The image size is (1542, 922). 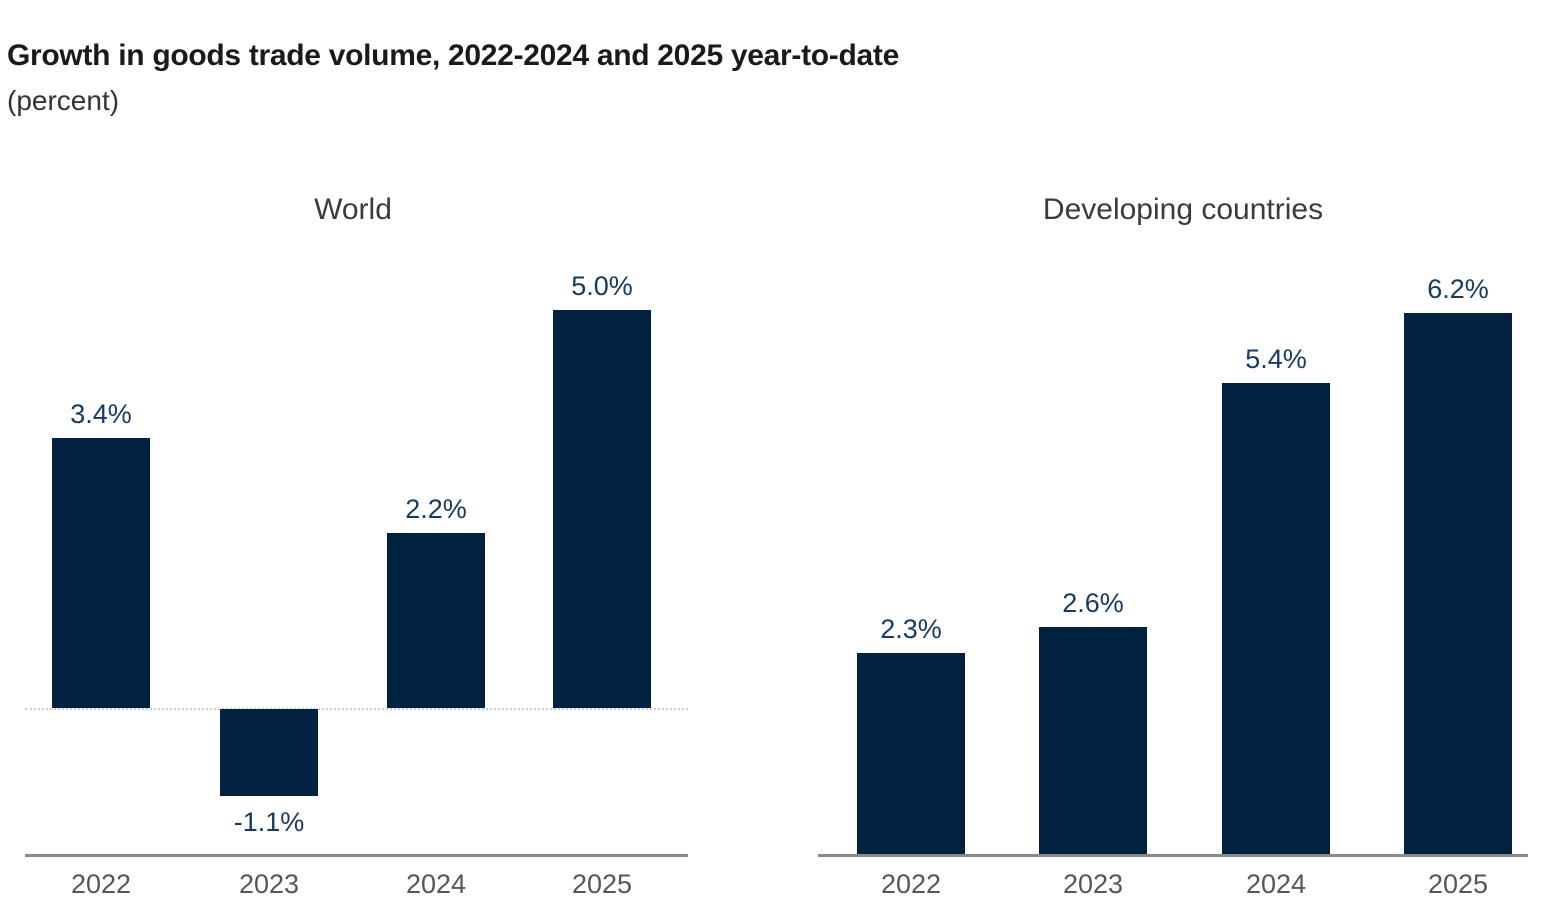 I want to click on bar-value-label: 2.2%, so click(x=436, y=509).